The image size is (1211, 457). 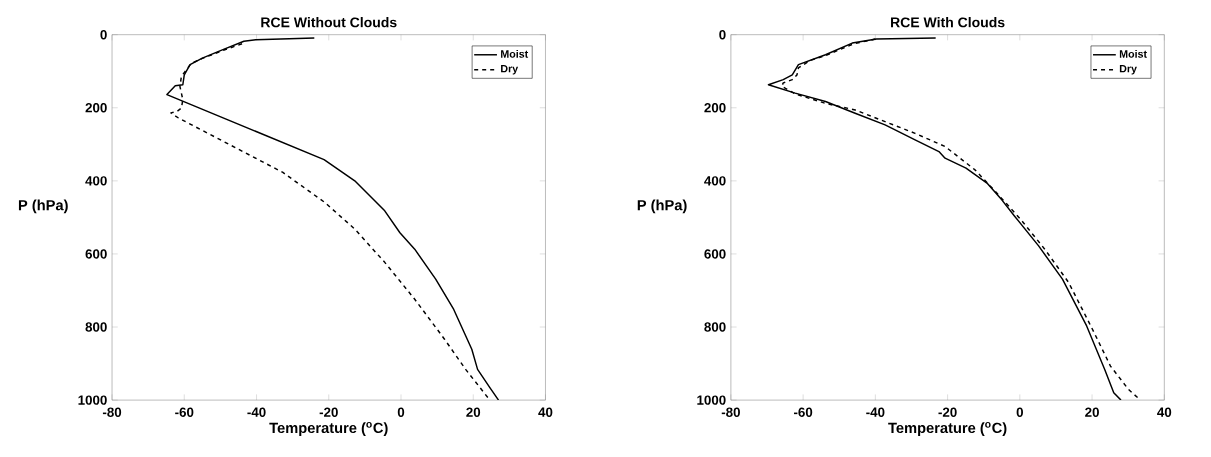 I want to click on chart-title: RCE Without Clouds, so click(x=329, y=22).